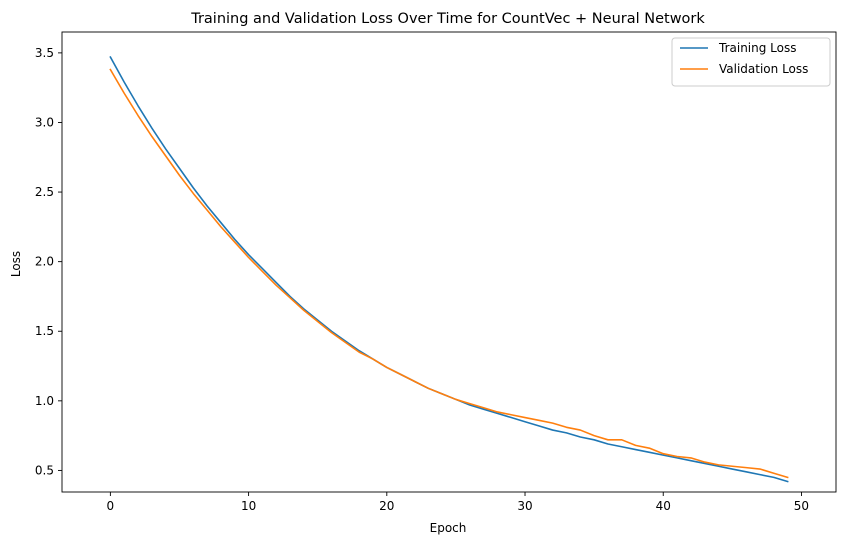 The image size is (846, 545). Describe the element at coordinates (524, 506) in the screenshot. I see `x-tick-label: 30` at that location.